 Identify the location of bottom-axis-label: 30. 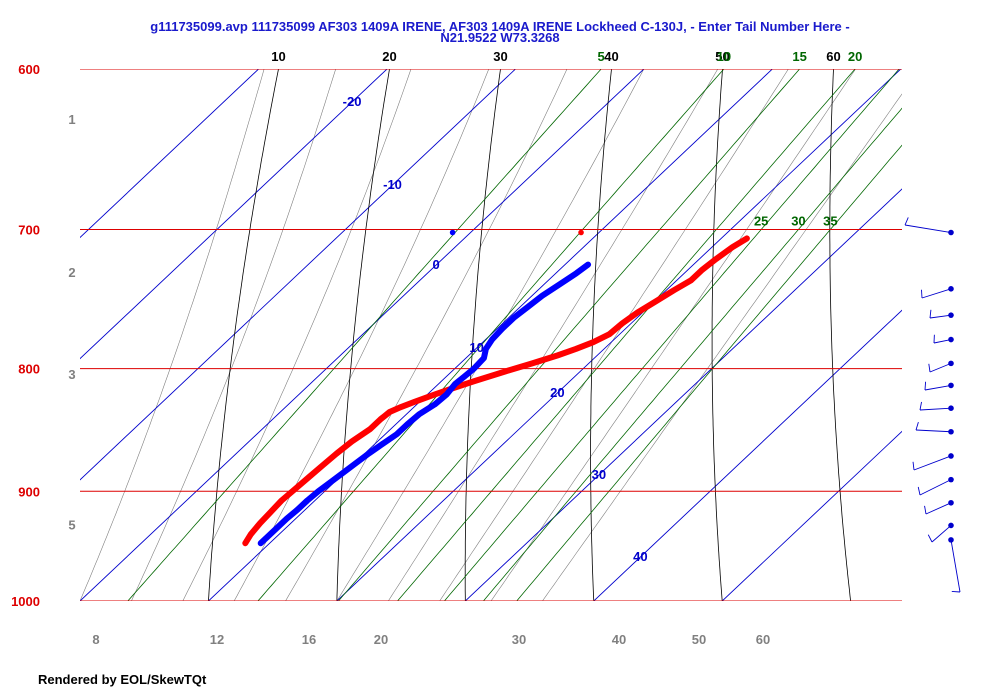
(519, 639).